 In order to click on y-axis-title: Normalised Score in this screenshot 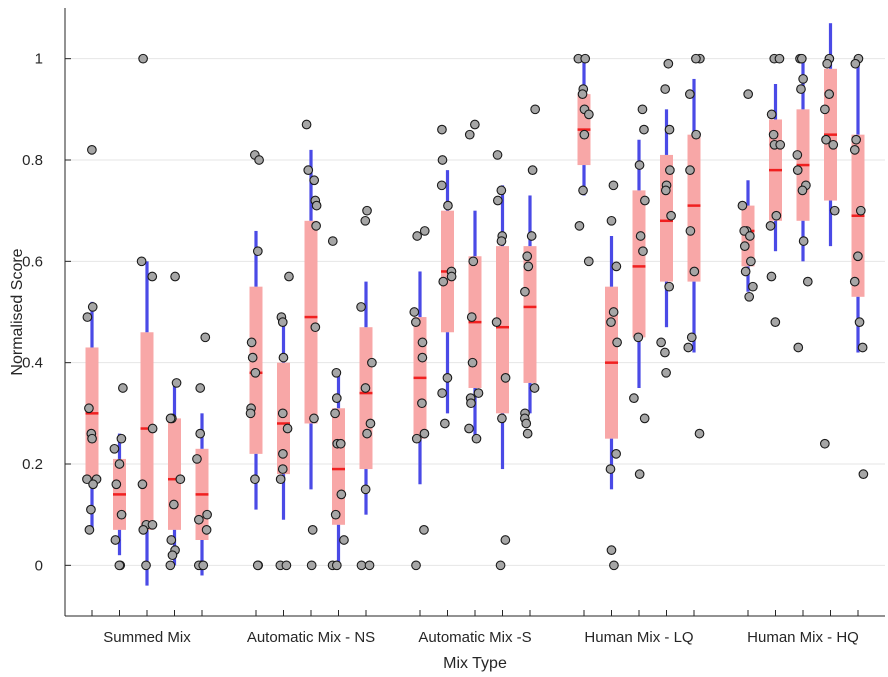, I will do `click(17, 311)`.